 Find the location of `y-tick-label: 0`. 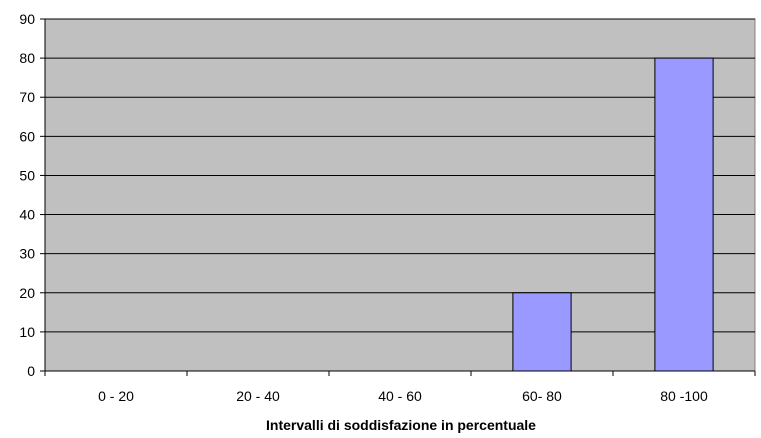

y-tick-label: 0 is located at coordinates (31, 371).